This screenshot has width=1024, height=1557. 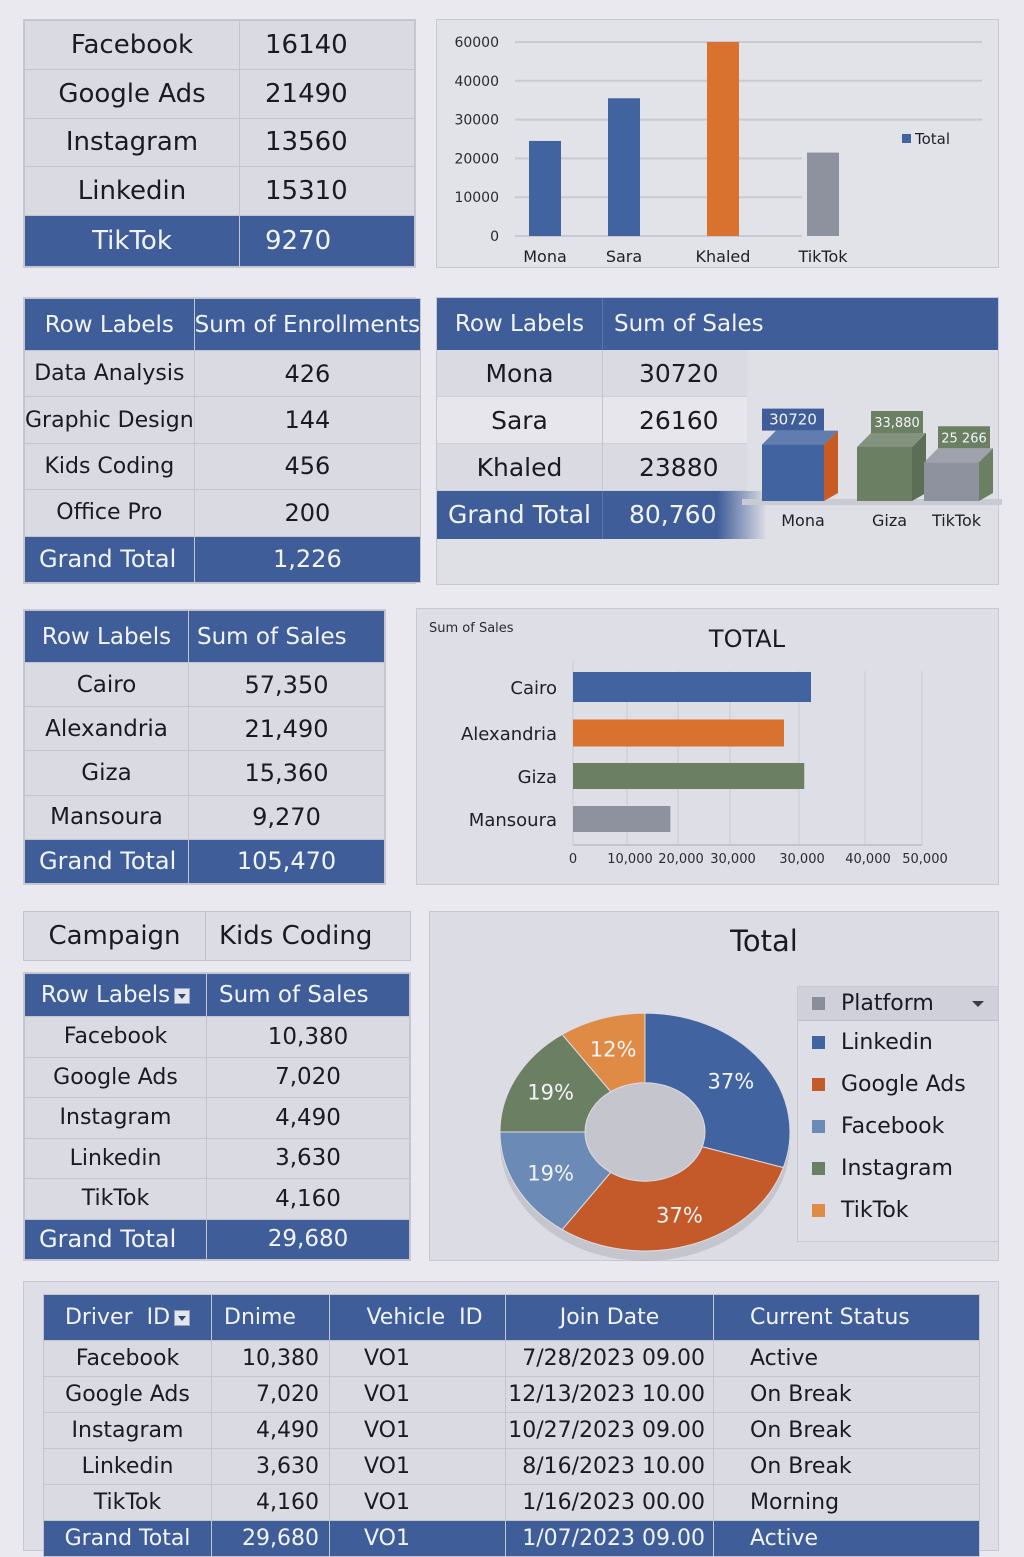 I want to click on grand-total-row: 1/07/2023 09.00 Active, so click(x=742, y=1538).